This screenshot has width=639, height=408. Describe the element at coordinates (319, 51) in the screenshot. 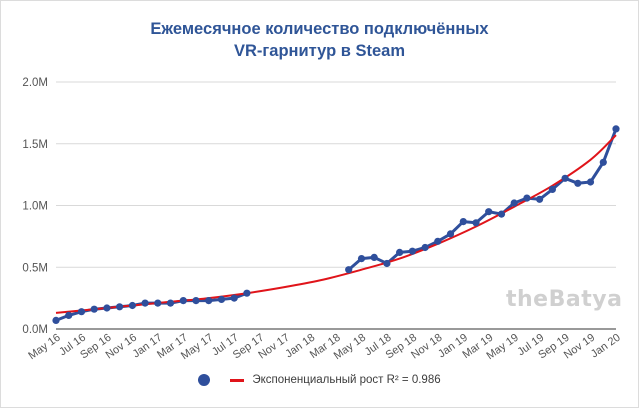

I see `chart-title-line-2: VR-гарнитур в Steam` at that location.